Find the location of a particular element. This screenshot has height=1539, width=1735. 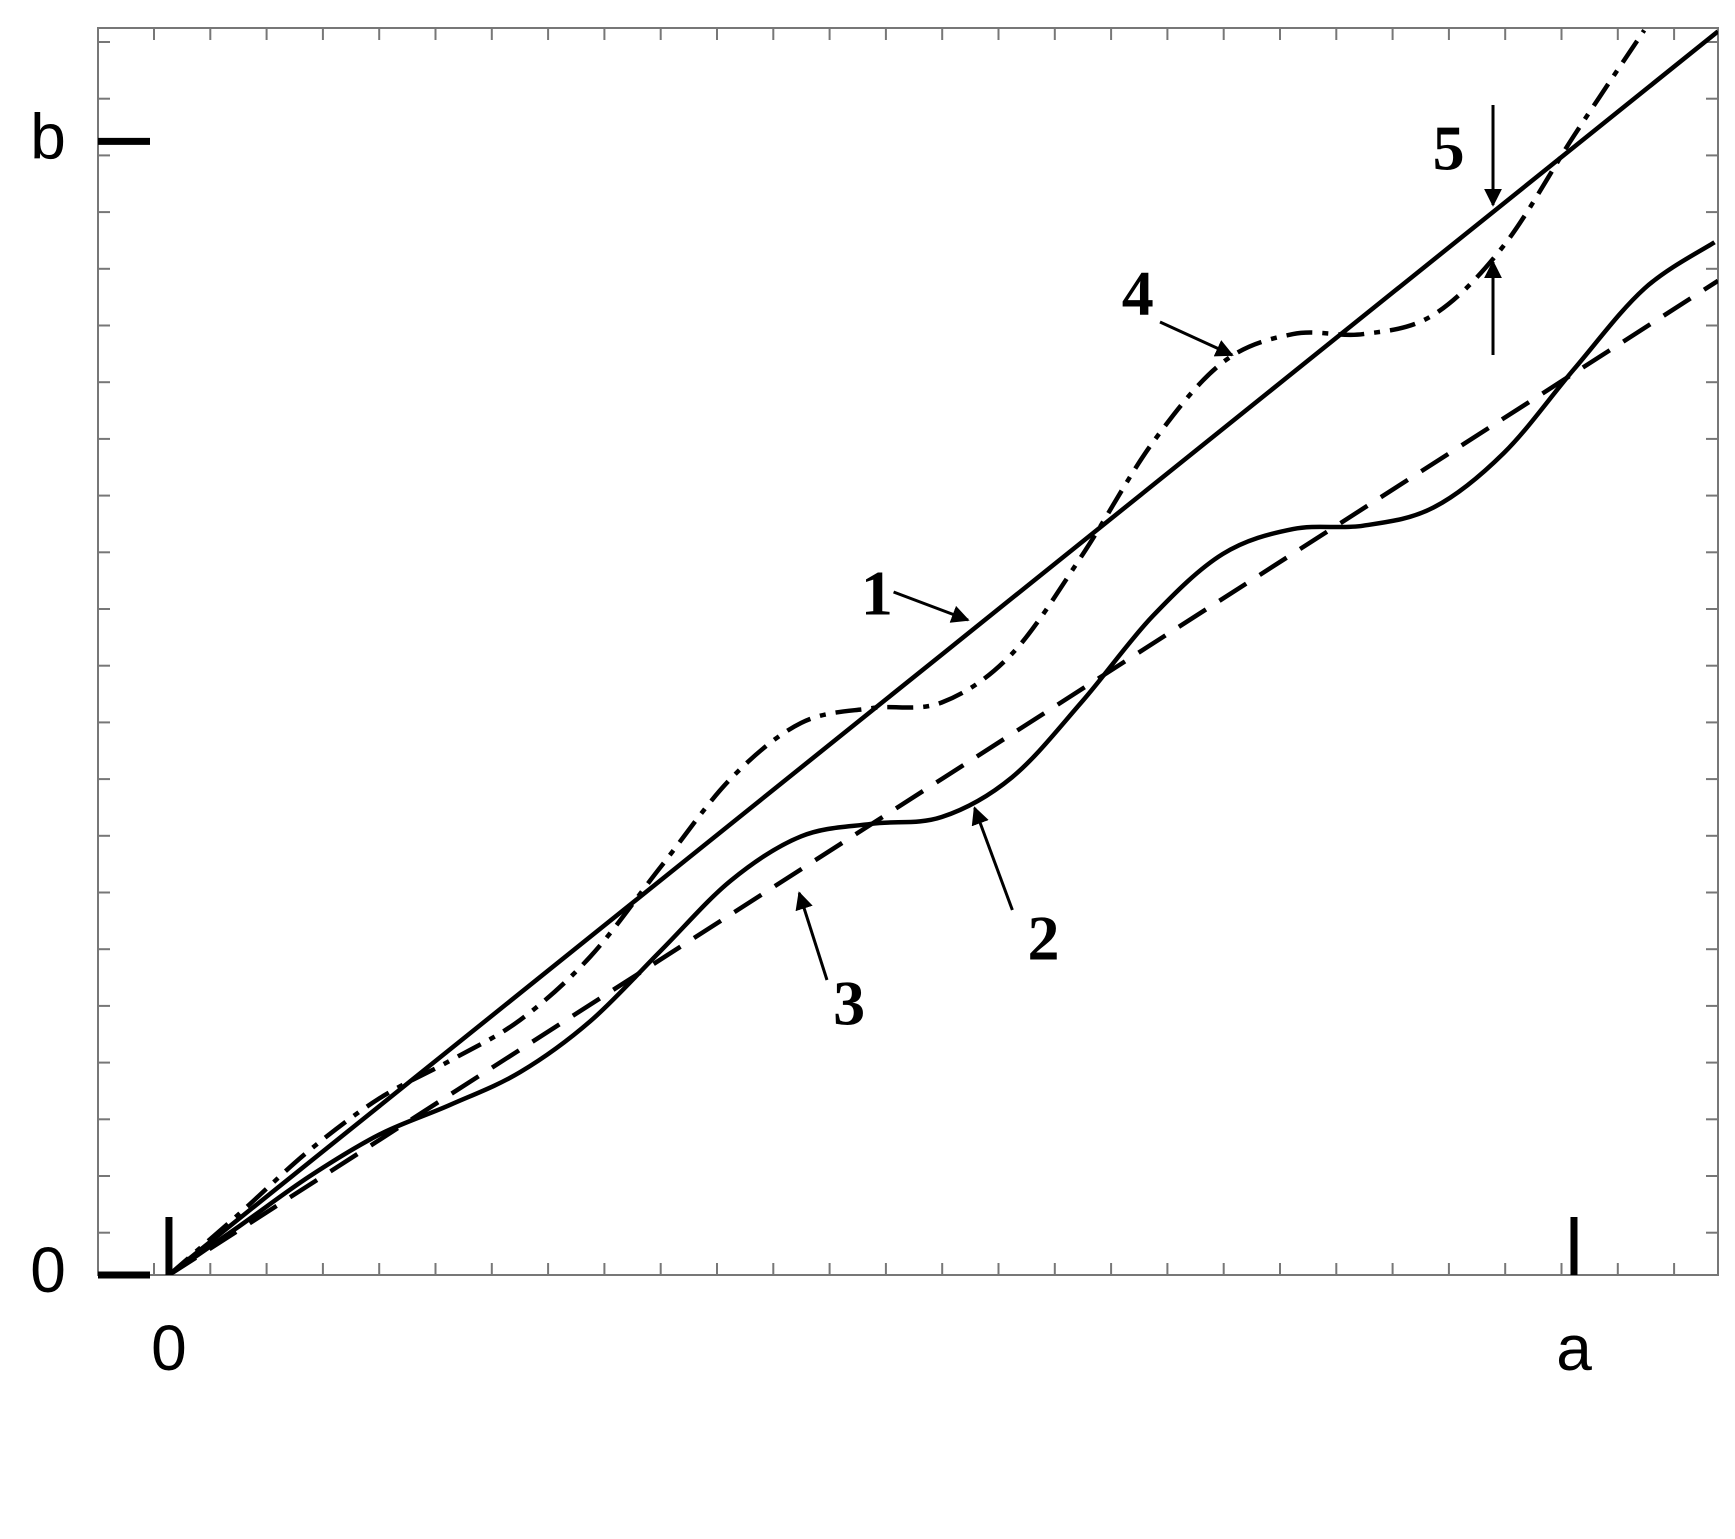

y-tick-label: b is located at coordinates (48, 136).